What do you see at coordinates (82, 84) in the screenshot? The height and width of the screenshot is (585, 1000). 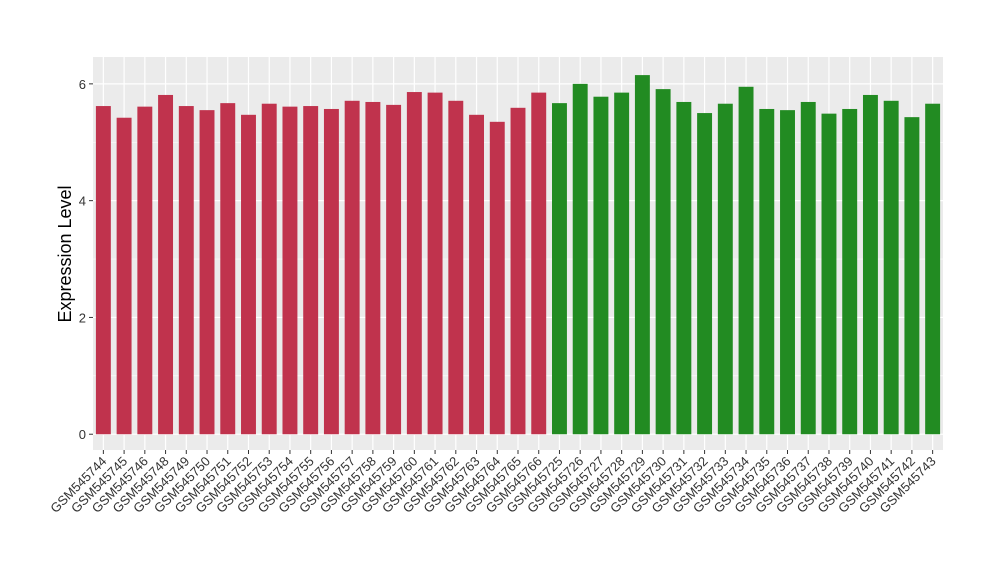 I see `y-tick-label: 6` at bounding box center [82, 84].